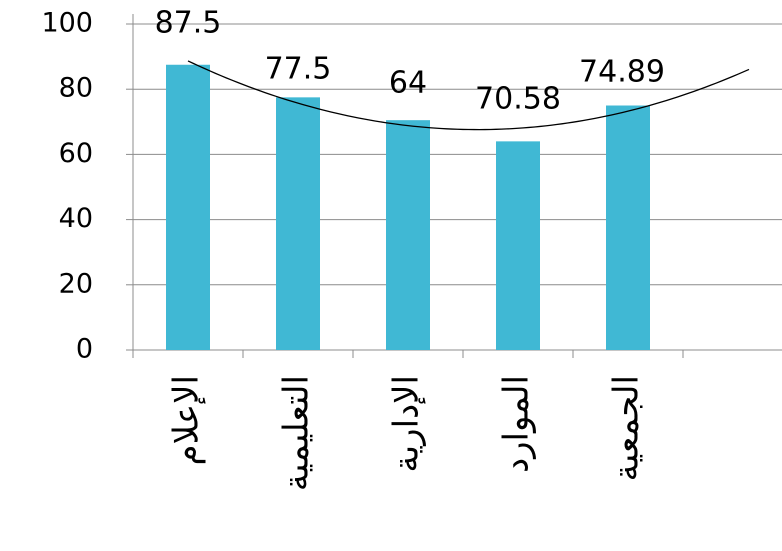 The height and width of the screenshot is (551, 782). Describe the element at coordinates (627, 428) in the screenshot. I see `x-tick-label: الجمعية` at that location.